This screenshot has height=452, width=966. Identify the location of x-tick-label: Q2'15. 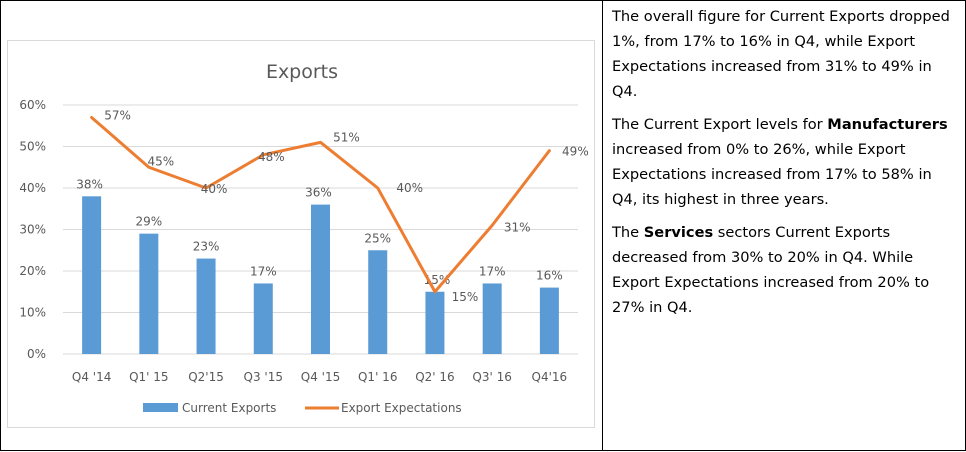
(206, 377).